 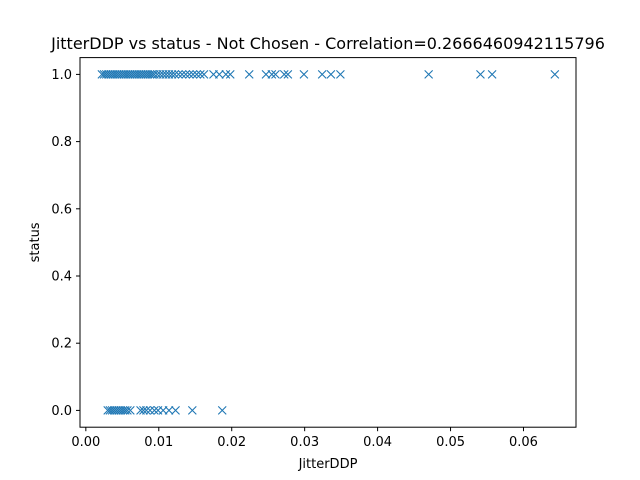 I want to click on y-tick-label: 0.2, so click(x=61, y=344).